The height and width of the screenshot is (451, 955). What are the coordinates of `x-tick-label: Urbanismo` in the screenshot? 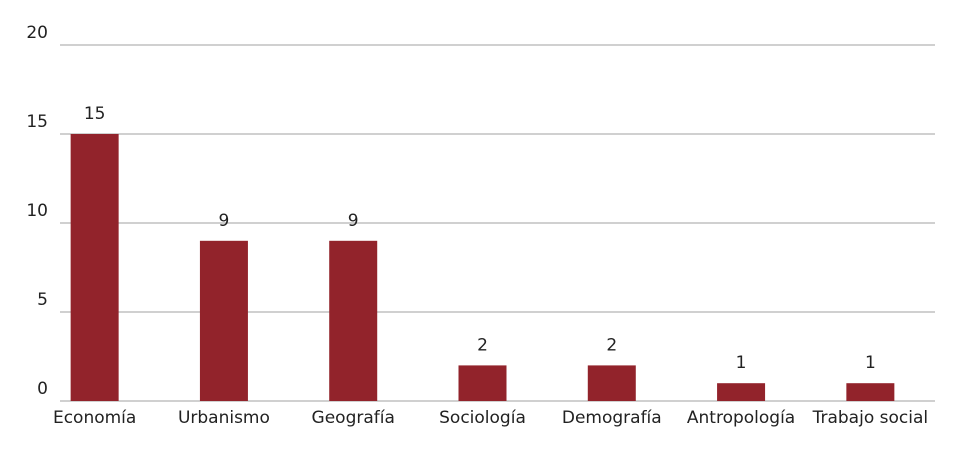 It's located at (224, 418).